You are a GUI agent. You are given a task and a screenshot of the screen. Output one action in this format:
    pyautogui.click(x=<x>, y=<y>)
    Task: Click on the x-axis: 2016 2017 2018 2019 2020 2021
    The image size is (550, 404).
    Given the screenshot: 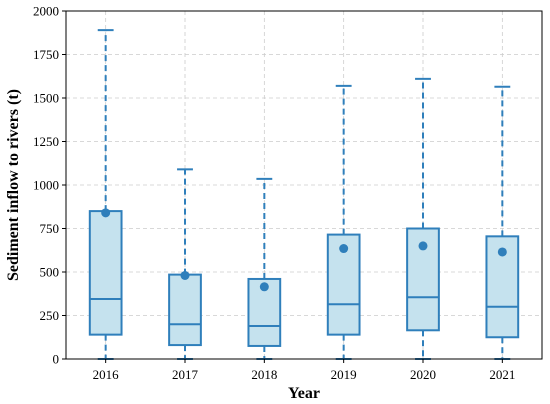 What is the action you would take?
    pyautogui.click(x=304, y=370)
    